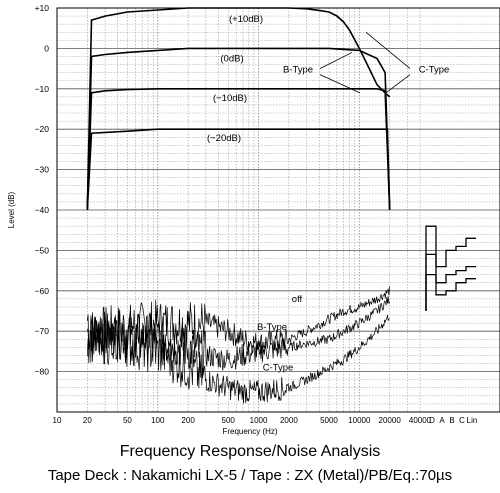 The image size is (500, 493). Describe the element at coordinates (42, 8) in the screenshot. I see `y-tick-label: +10` at that location.